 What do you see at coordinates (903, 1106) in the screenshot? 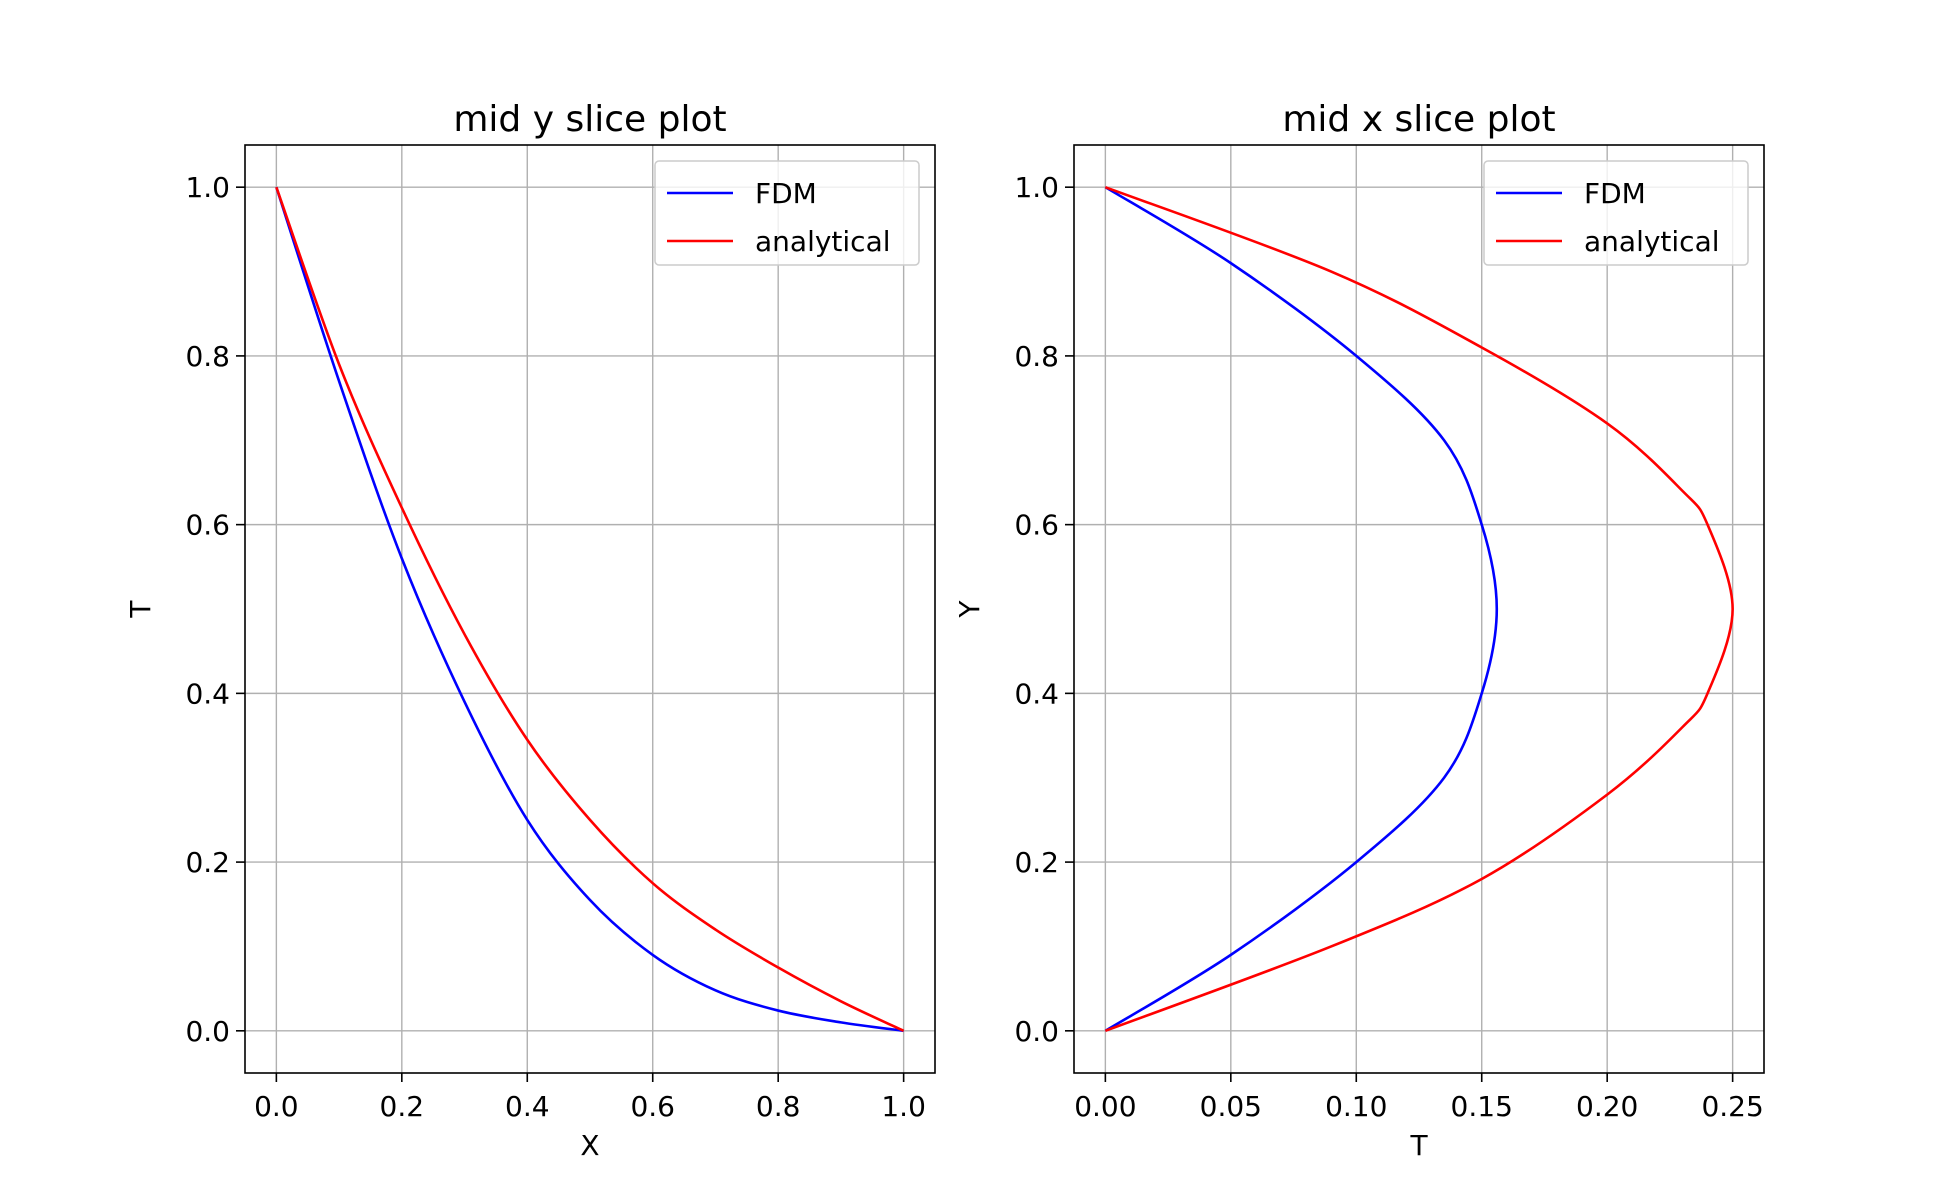
I see `x-tick-label: 1.0` at bounding box center [903, 1106].